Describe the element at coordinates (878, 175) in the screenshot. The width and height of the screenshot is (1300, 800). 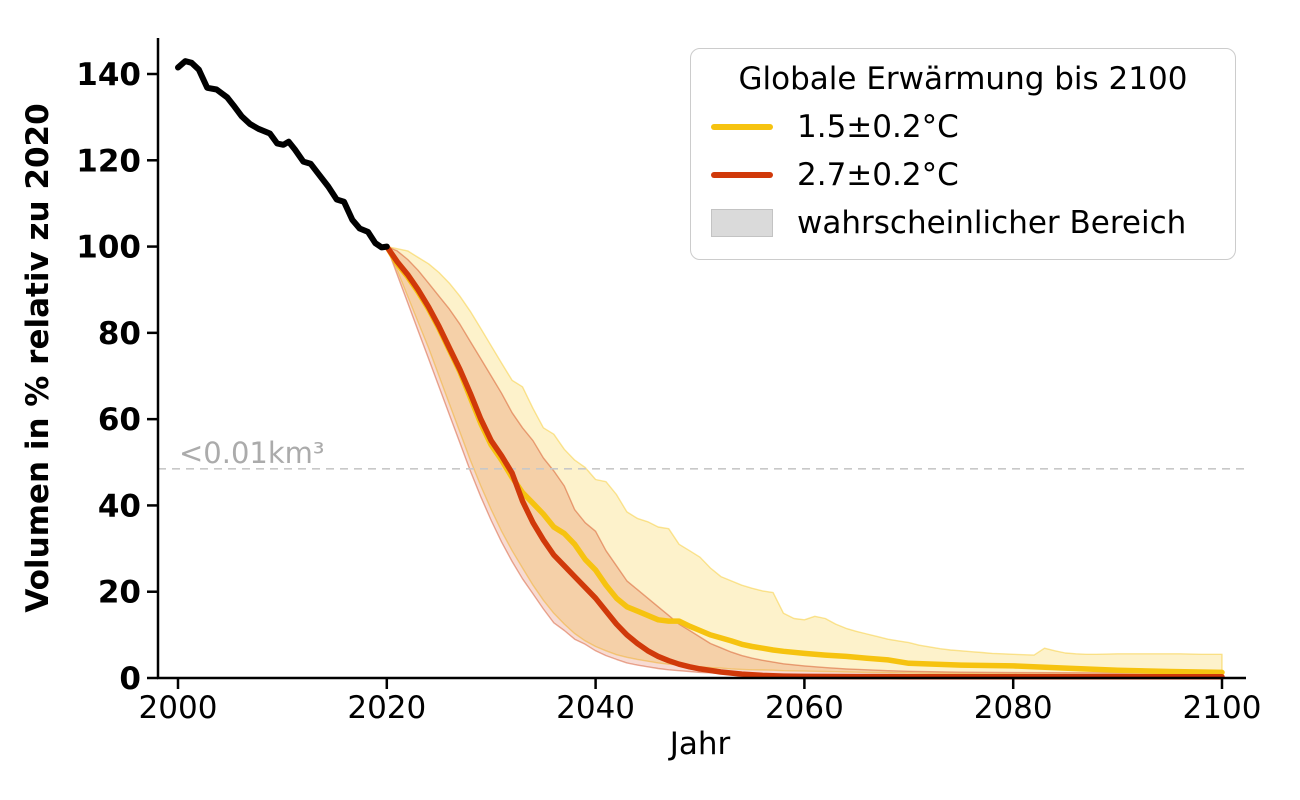
I see `legend-label-2p7: 2.7±0.2°C` at that location.